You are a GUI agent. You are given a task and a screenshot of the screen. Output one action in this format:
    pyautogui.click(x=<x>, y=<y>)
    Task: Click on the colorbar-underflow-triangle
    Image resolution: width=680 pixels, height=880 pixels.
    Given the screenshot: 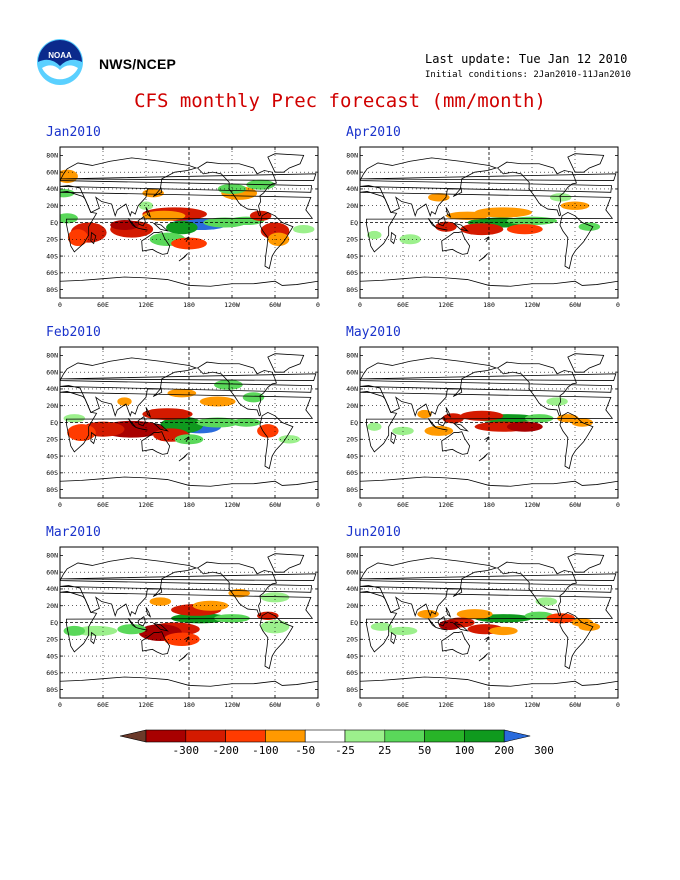 What is the action you would take?
    pyautogui.click(x=133, y=736)
    